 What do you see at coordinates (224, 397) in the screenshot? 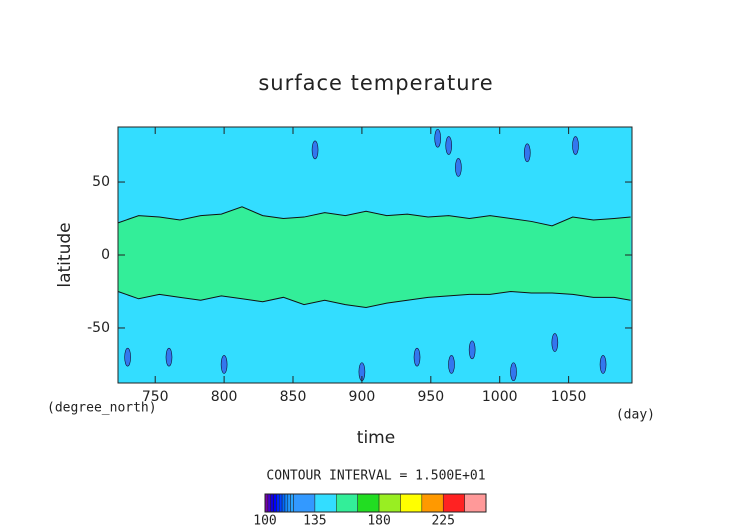
I see `x-tick-label: 800` at bounding box center [224, 397].